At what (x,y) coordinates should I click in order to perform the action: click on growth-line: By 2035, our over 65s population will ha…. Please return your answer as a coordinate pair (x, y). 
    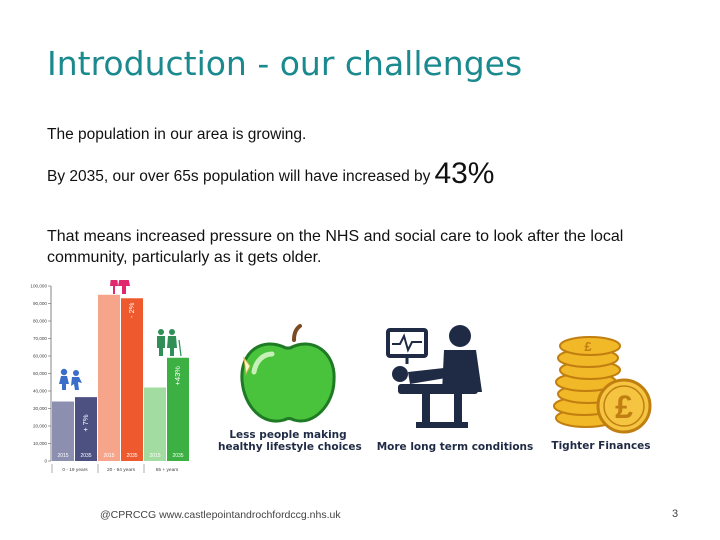
    Looking at the image, I should click on (270, 174).